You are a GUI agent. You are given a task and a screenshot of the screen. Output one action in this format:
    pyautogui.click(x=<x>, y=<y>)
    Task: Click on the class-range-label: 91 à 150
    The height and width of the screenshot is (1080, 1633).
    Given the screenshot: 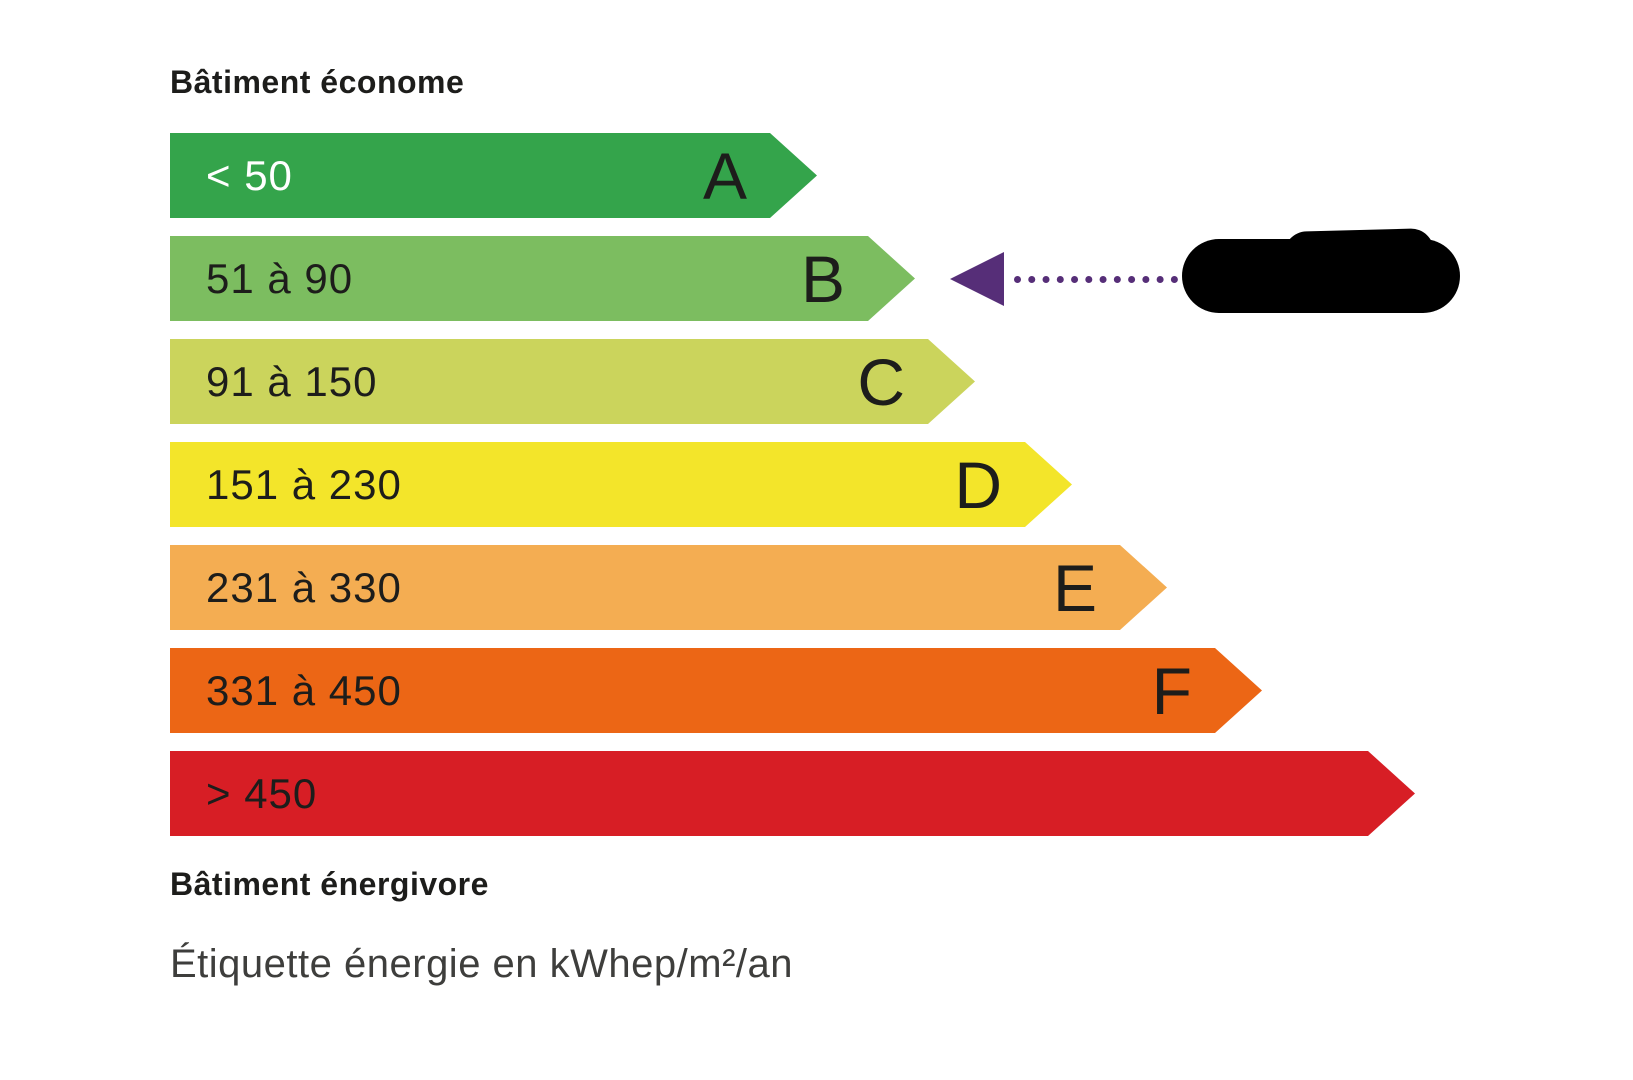 What is the action you would take?
    pyautogui.click(x=292, y=381)
    